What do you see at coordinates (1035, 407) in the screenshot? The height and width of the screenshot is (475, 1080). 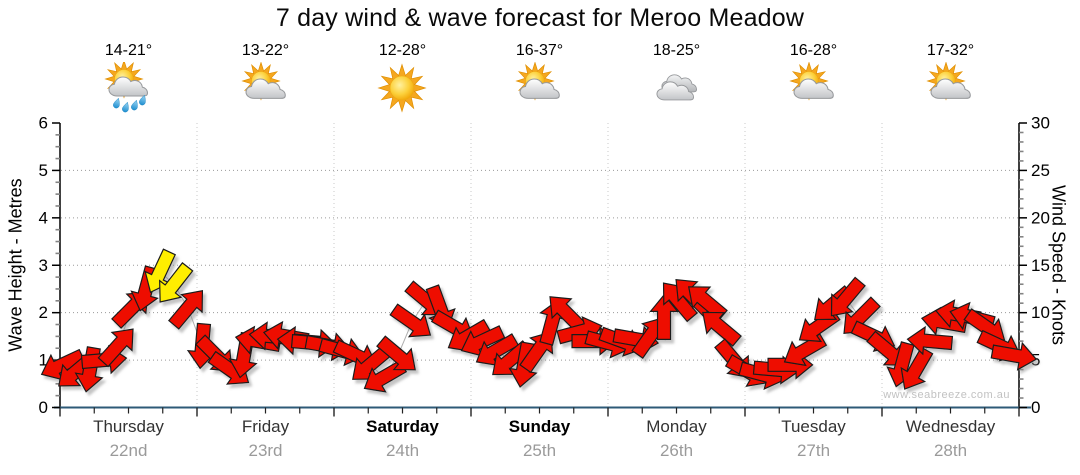 I see `knots-tick-label: 0` at bounding box center [1035, 407].